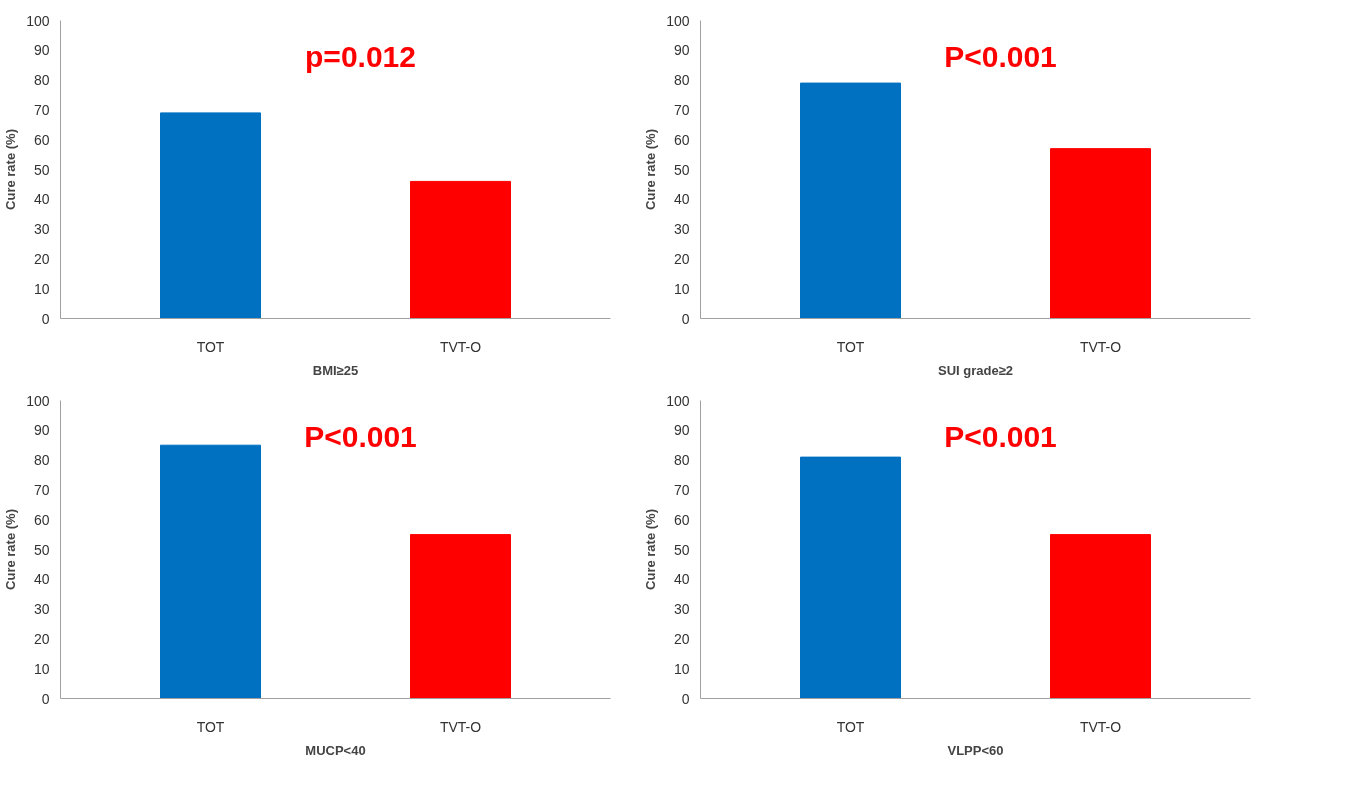 The width and height of the screenshot is (1353, 812). I want to click on x-axis-title: VLPP<60, so click(975, 750).